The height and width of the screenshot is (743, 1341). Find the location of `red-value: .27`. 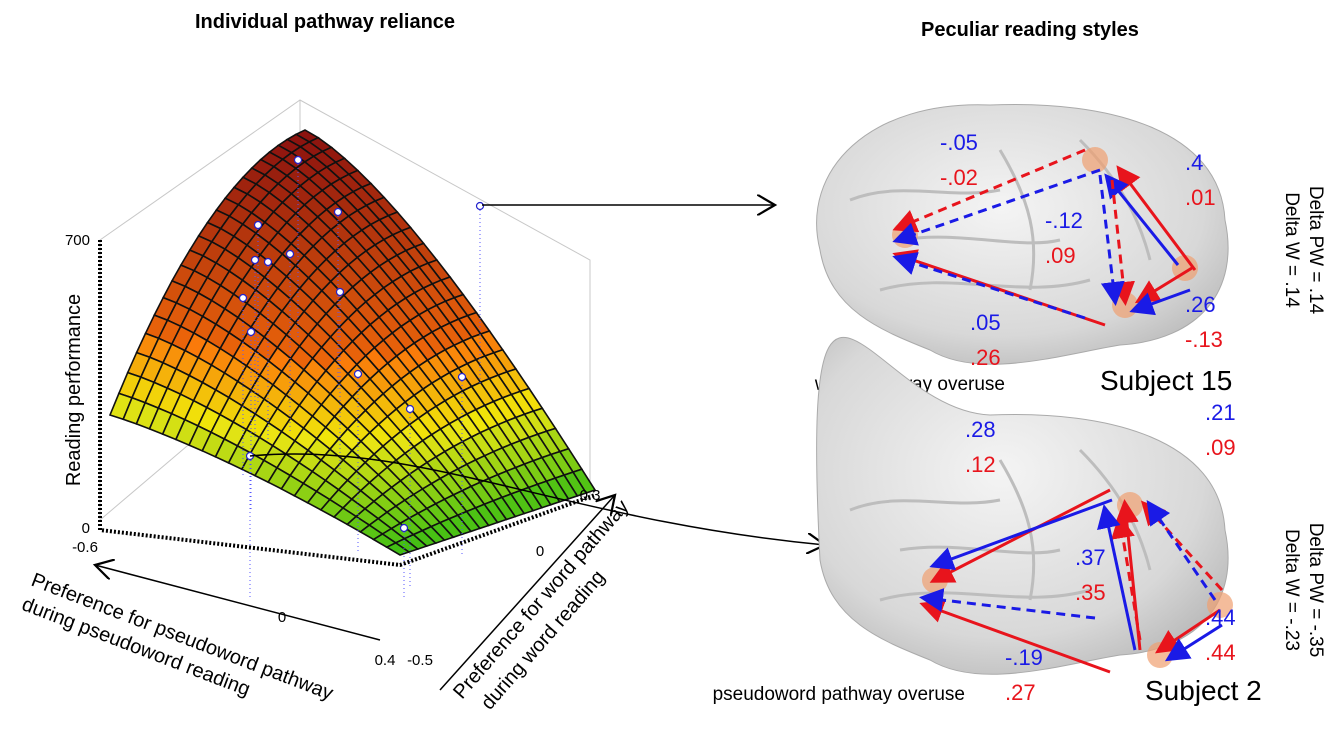

red-value: .27 is located at coordinates (1020, 692).